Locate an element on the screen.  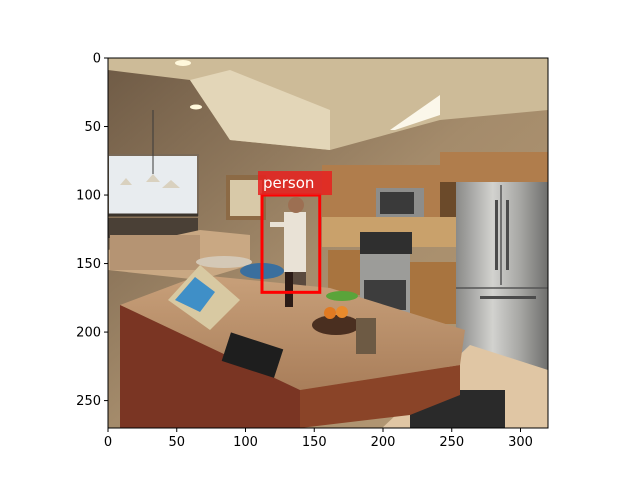
y-tick-label: 0 is located at coordinates (97, 59).